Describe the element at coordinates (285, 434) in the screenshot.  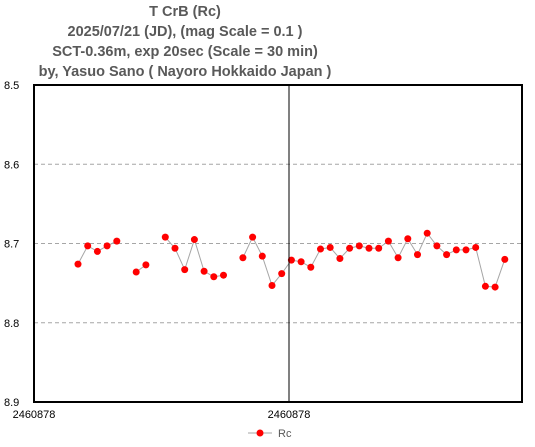
I see `legend-label: Rc` at that location.